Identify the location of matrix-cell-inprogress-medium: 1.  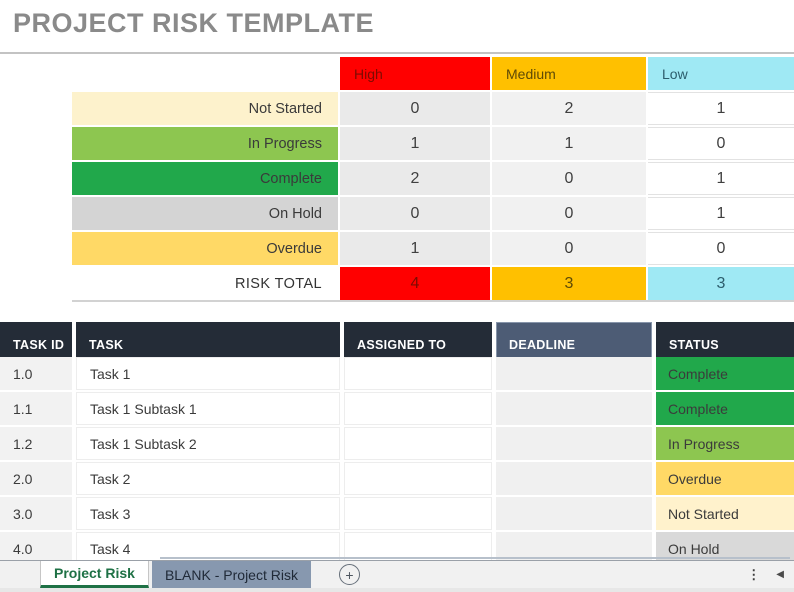
(569, 143).